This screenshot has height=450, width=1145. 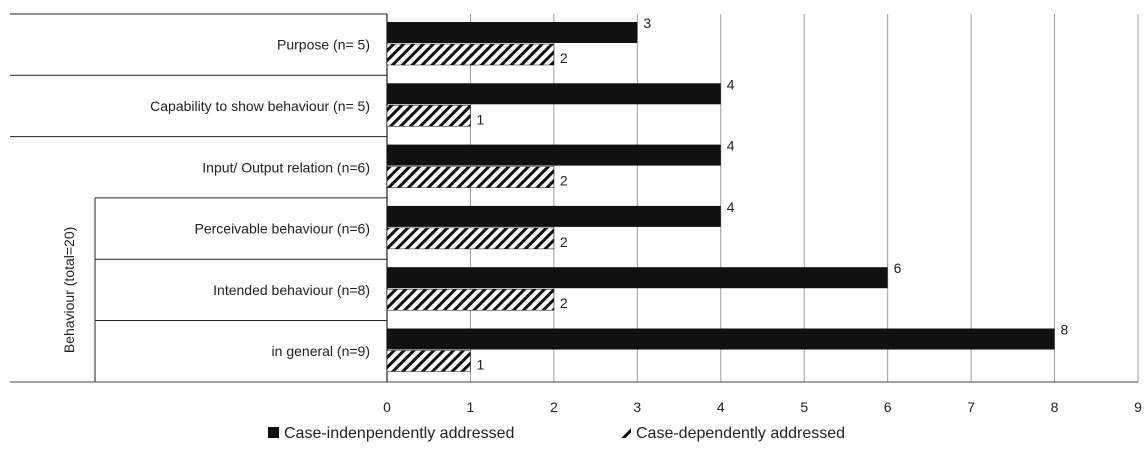 I want to click on x-tick-label: 4, so click(x=721, y=407).